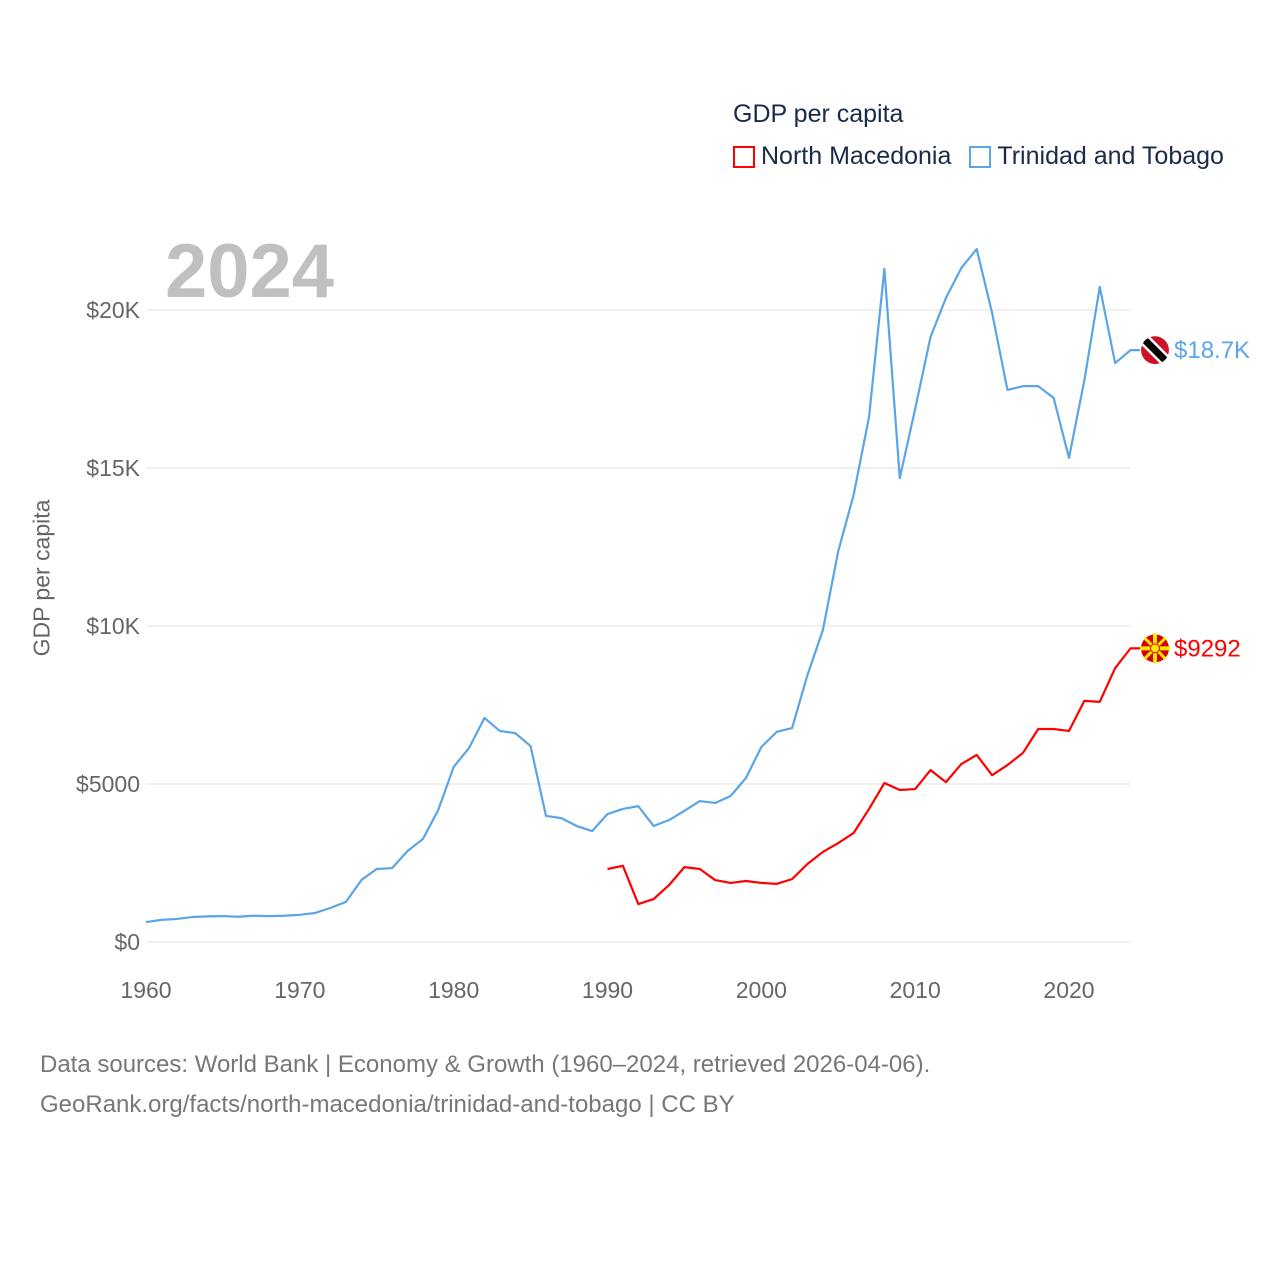  Describe the element at coordinates (41, 578) in the screenshot. I see `y-axis-label: GDP per capita` at that location.